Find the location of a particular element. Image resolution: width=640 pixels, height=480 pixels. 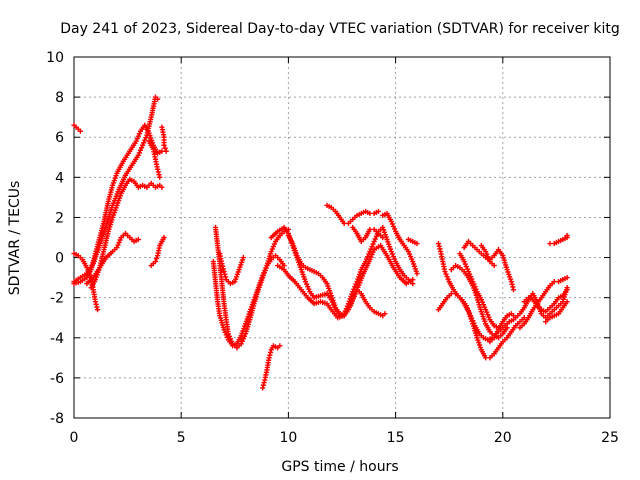

series-s1 is located at coordinates (77, 128).